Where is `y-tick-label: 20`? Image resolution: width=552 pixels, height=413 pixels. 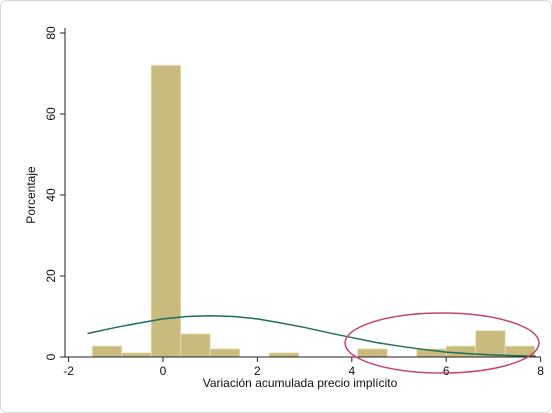 y-tick-label: 20 is located at coordinates (51, 276).